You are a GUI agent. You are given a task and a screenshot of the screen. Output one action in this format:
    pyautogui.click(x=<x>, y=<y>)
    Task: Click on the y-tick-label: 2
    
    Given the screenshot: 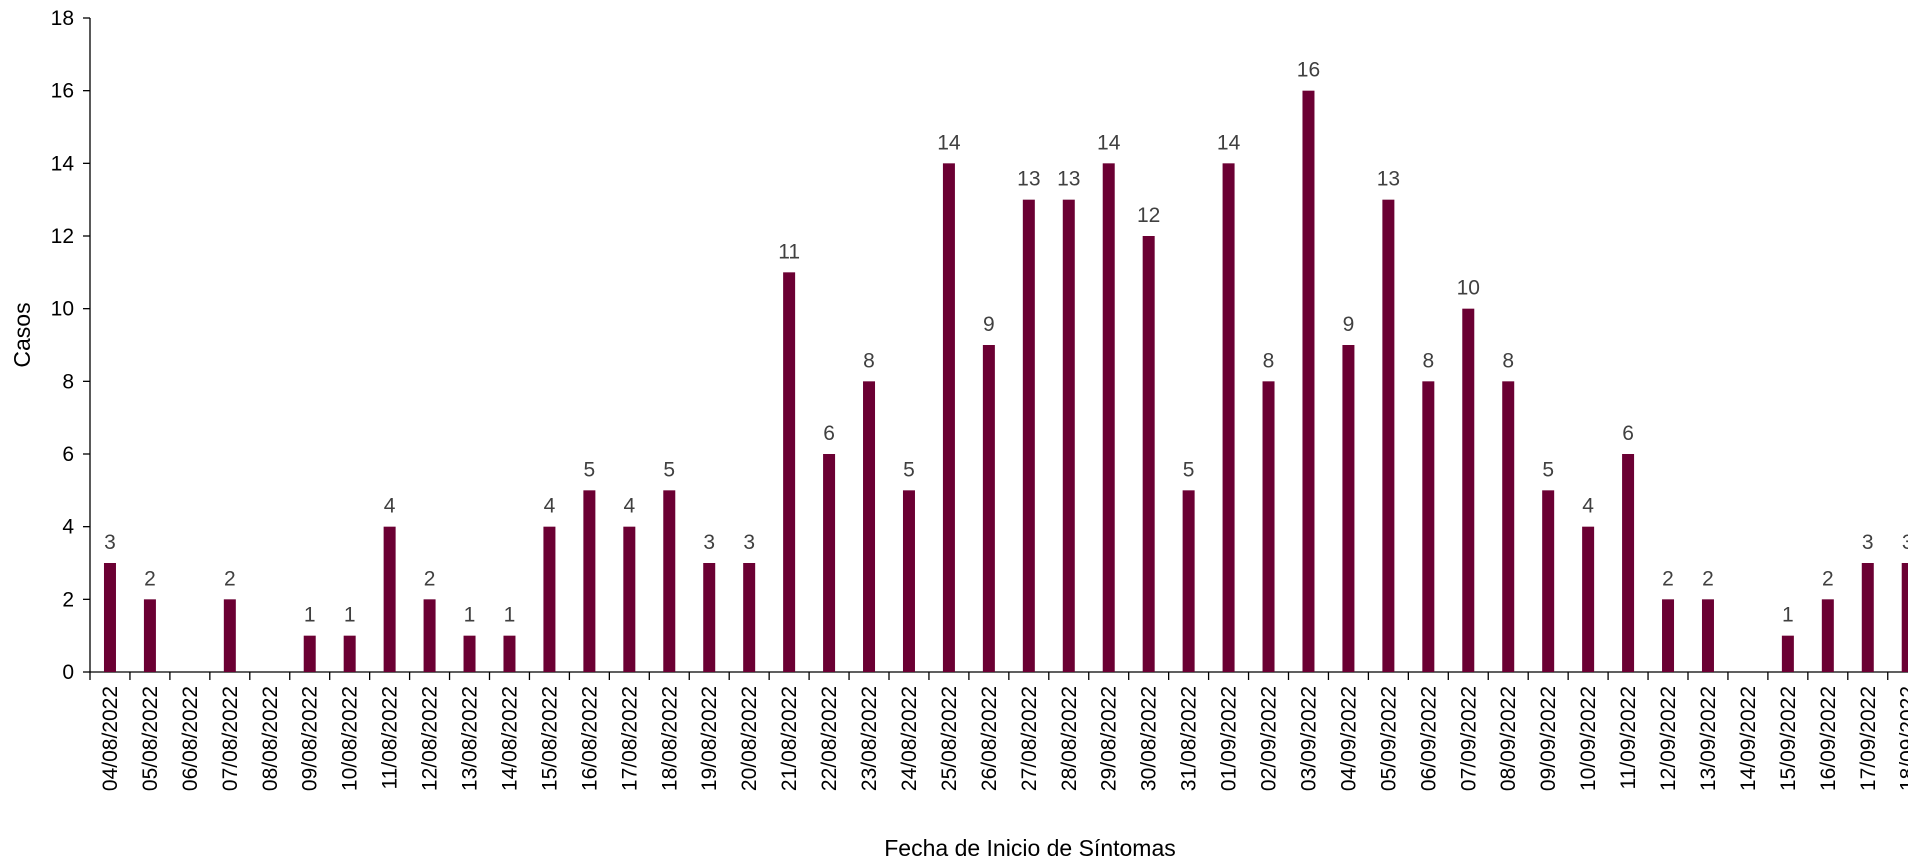 What is the action you would take?
    pyautogui.click(x=68, y=599)
    